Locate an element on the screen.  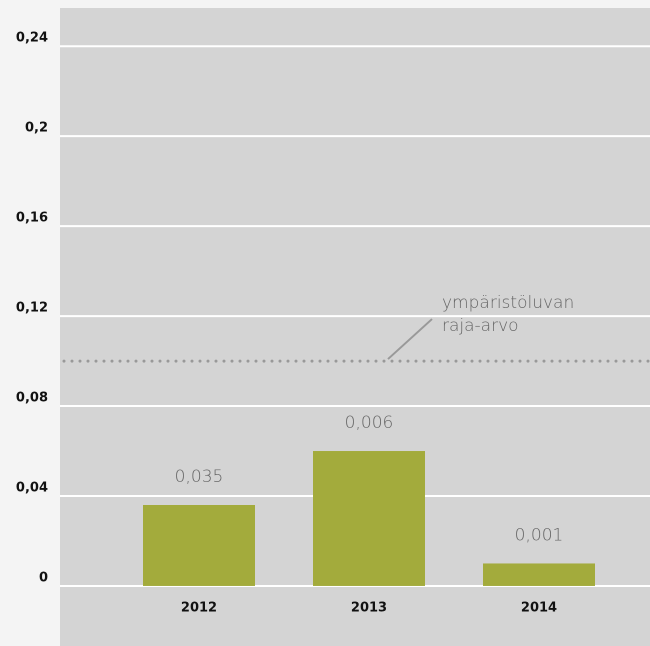
y-tick-label: 0 is located at coordinates (43, 577).